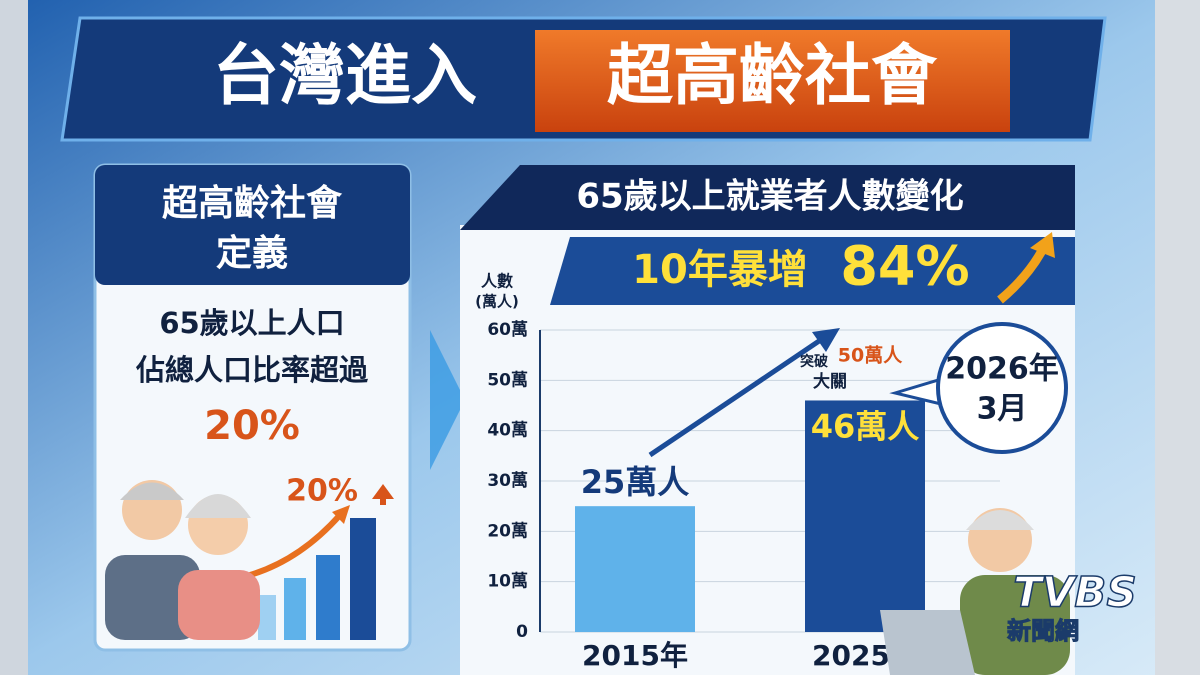 This screenshot has height=675, width=1200. What do you see at coordinates (507, 430) in the screenshot?
I see `y-tick-label: 40萬` at bounding box center [507, 430].